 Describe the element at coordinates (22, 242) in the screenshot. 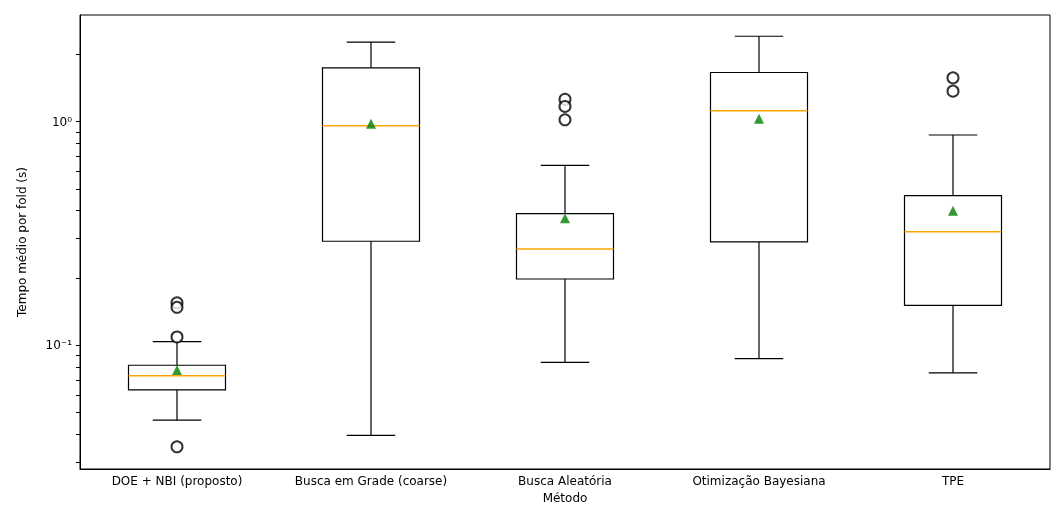

I see `y-axis-title: Tempo médio por fold (s)` at that location.